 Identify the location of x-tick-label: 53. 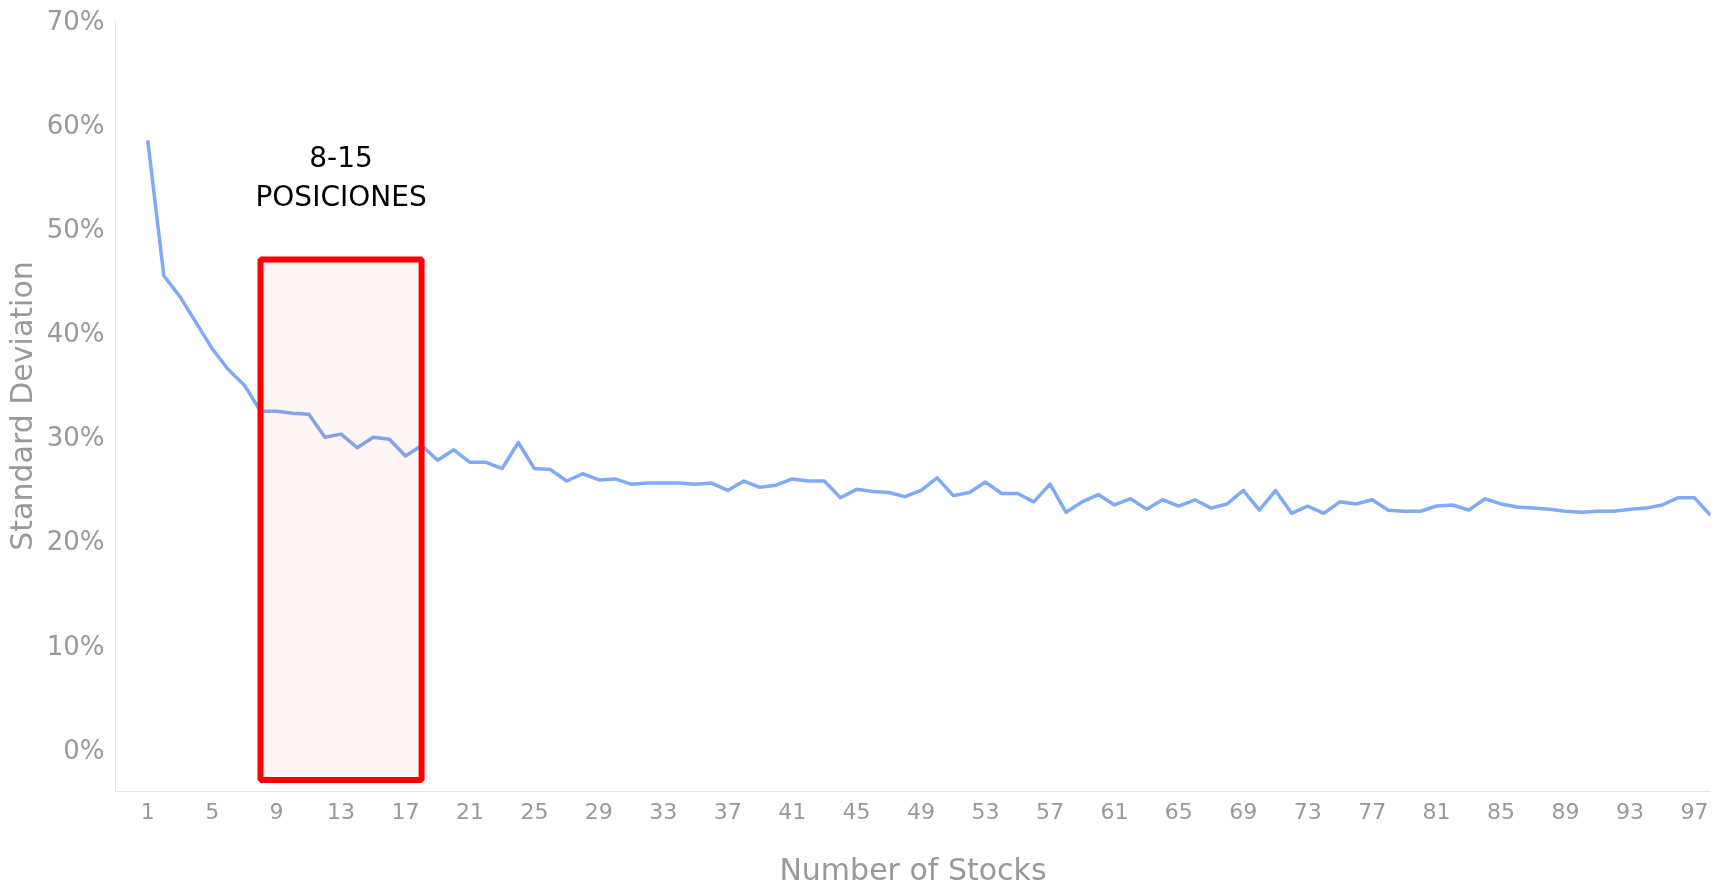
(985, 811).